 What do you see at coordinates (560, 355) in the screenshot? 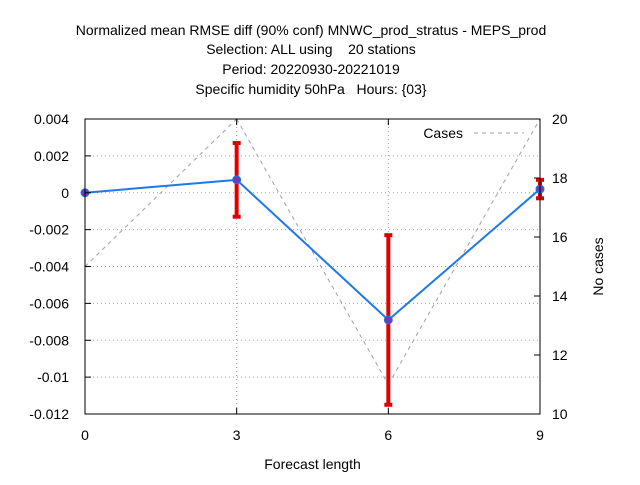
I see `y2-tick-label: 12` at bounding box center [560, 355].